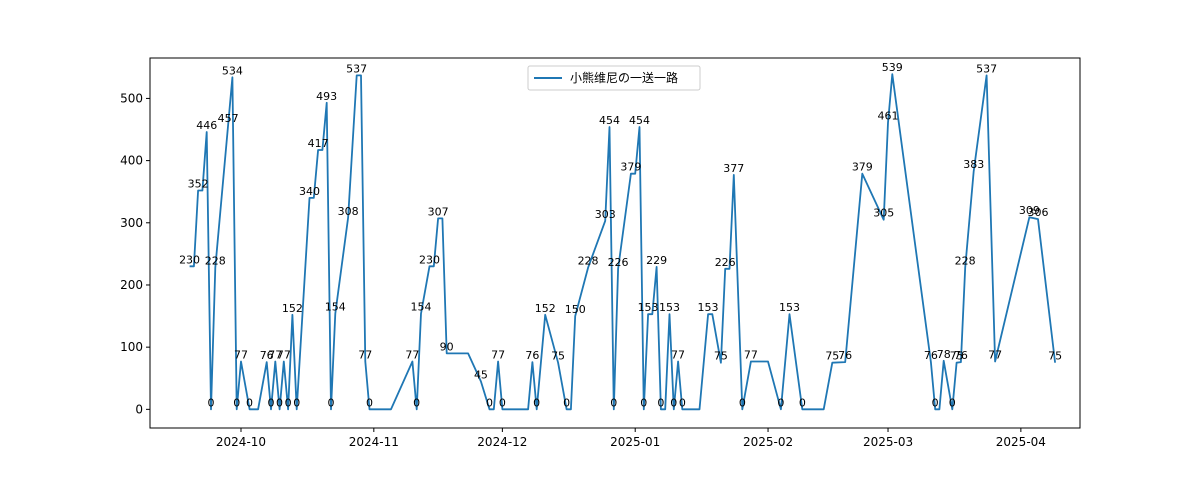  I want to click on data-label: 383, so click(973, 164).